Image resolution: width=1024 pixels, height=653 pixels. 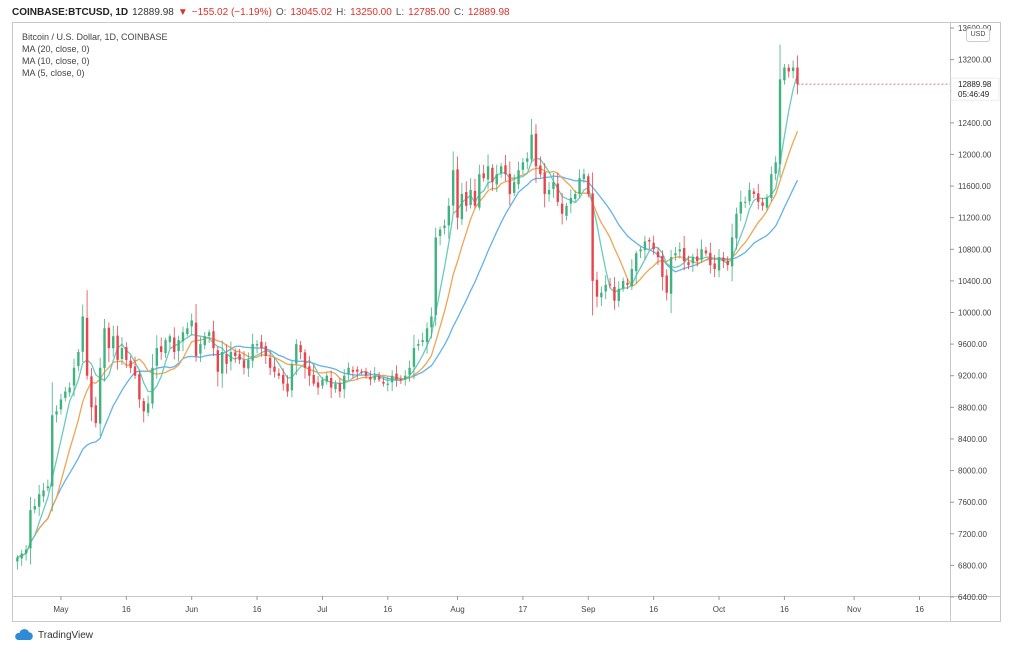 I want to click on legend-ma10: MA (10, close, 0), so click(x=56, y=61).